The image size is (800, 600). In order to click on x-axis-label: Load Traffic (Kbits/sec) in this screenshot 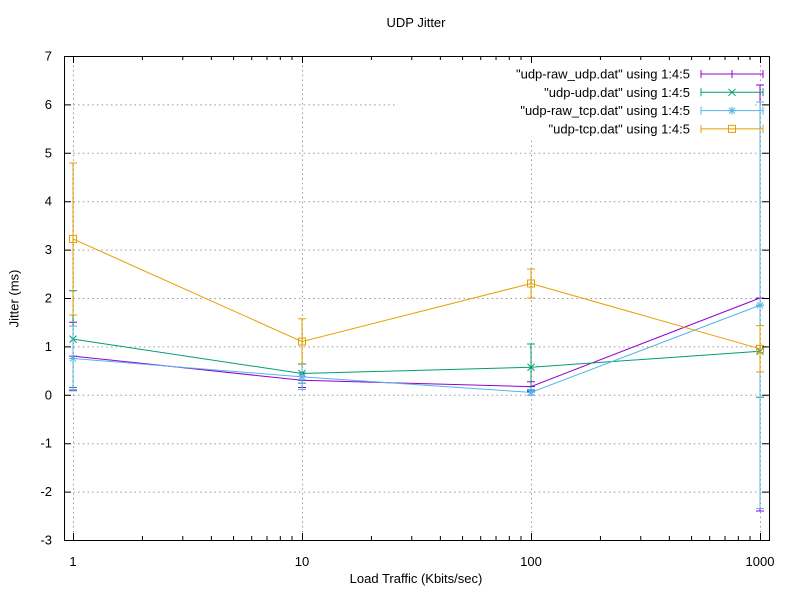, I will do `click(416, 578)`.